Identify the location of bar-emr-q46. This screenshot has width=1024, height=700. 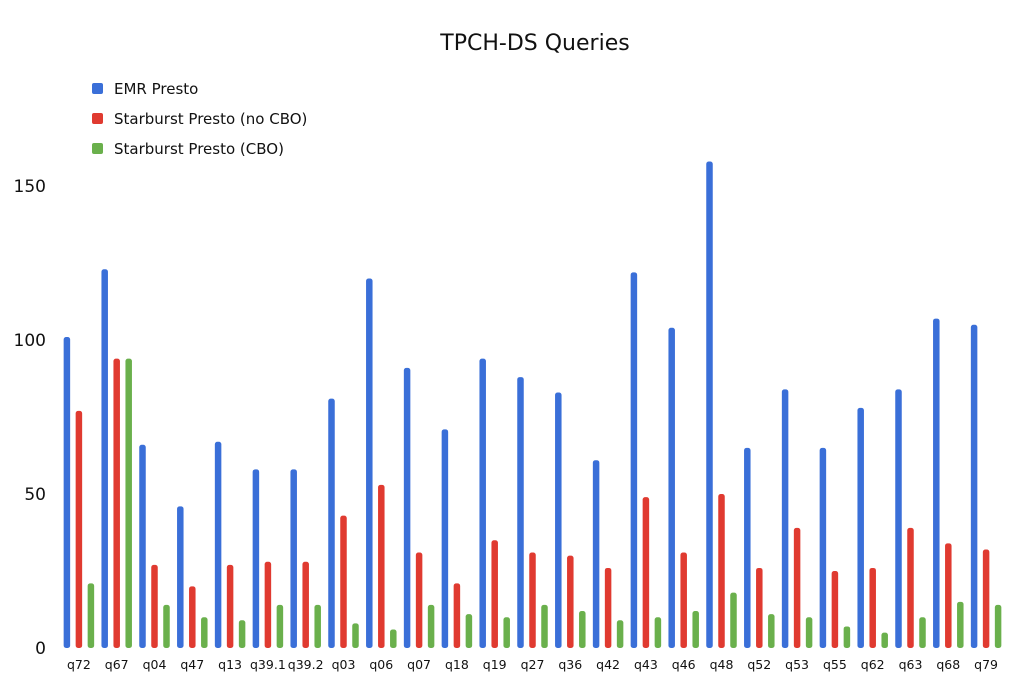
(671, 487).